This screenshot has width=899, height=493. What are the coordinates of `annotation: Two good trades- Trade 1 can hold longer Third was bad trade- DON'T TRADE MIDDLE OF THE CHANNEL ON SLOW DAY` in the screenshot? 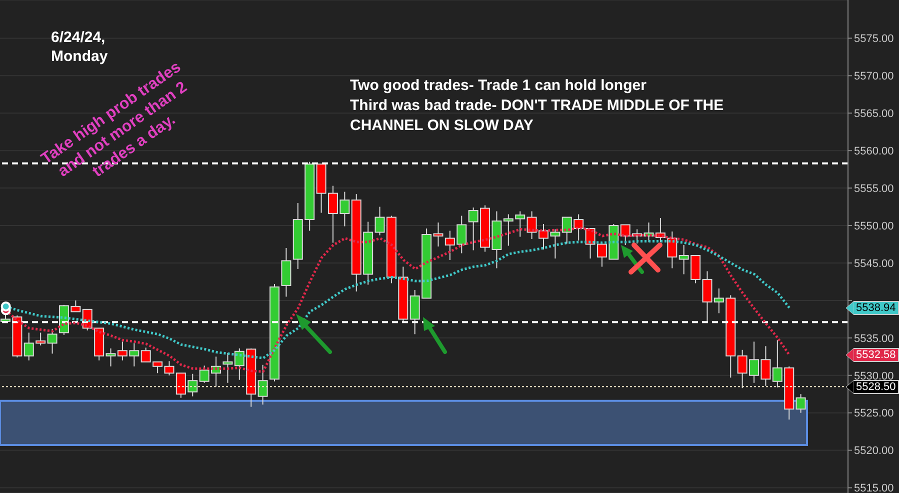 It's located at (537, 106).